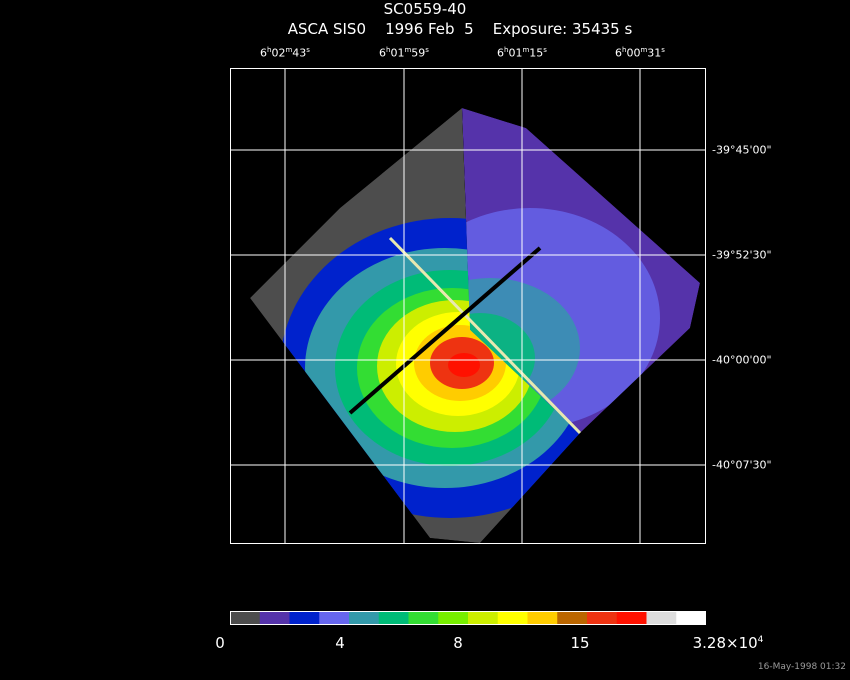  I want to click on ra-tick-label: 6h02m43s, so click(285, 53).